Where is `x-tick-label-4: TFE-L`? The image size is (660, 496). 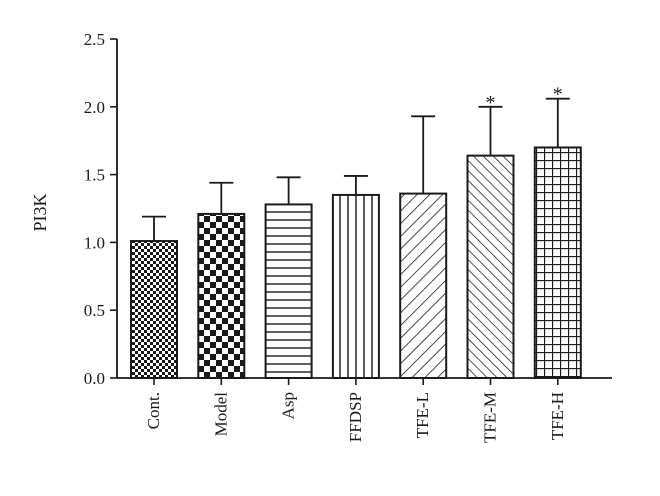 x-tick-label-4: TFE-L is located at coordinates (422, 415).